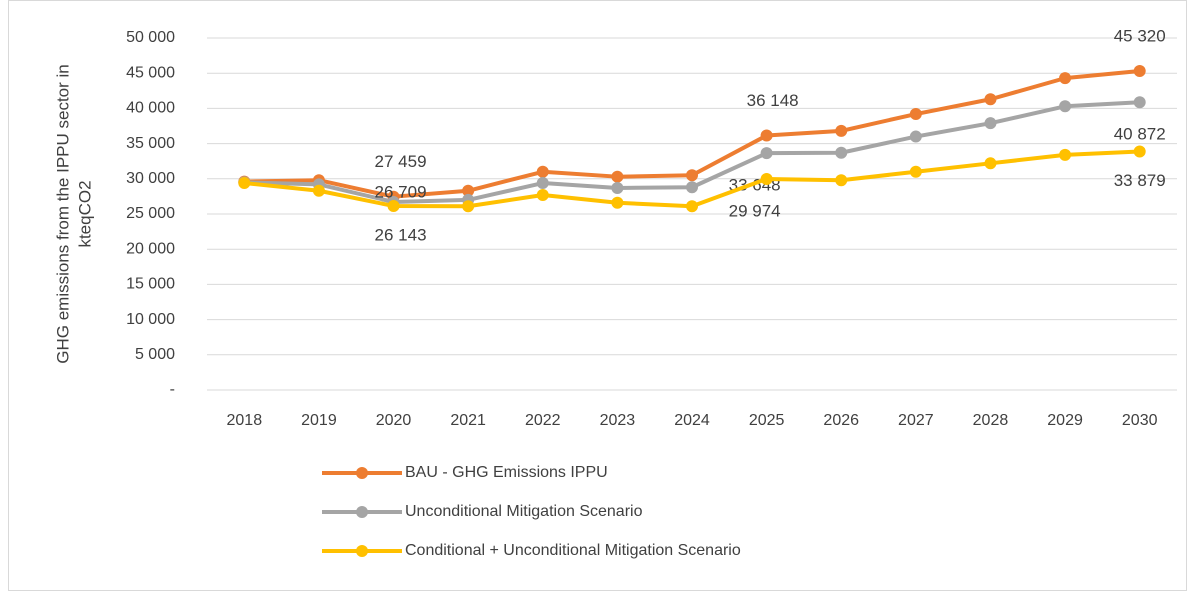  What do you see at coordinates (62, 213) in the screenshot?
I see `y-axis-label: GHG emissions from the IPPU sector in` at bounding box center [62, 213].